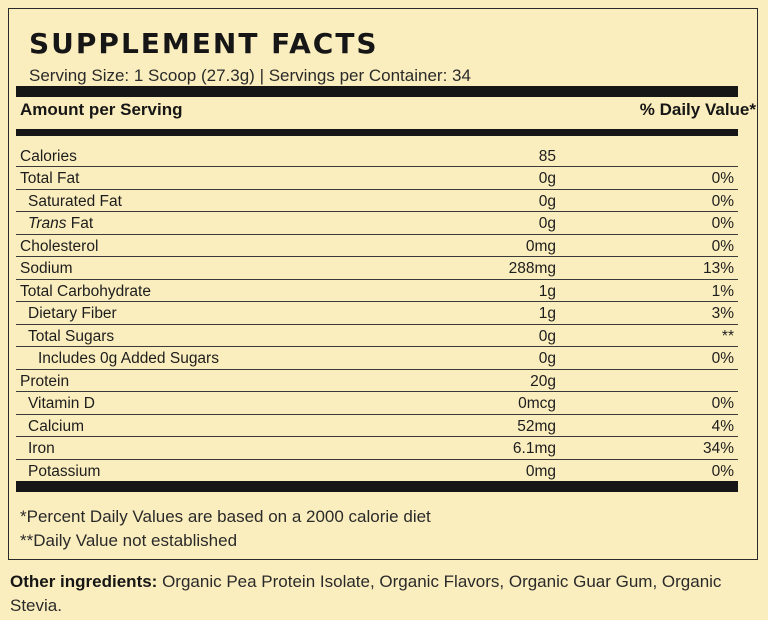 The height and width of the screenshot is (620, 768). I want to click on nutrient-dv: 13%, so click(718, 268).